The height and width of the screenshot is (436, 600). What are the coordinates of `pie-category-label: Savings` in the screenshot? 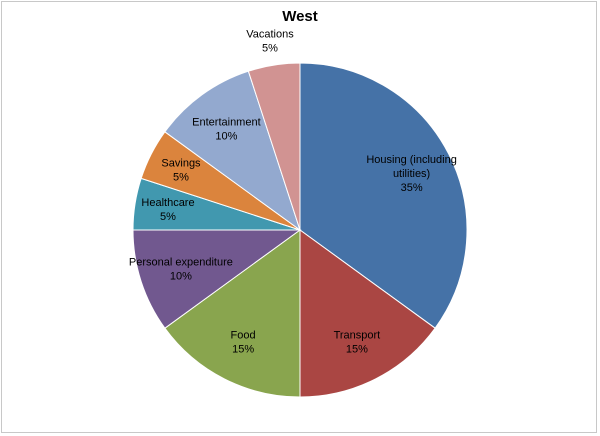 It's located at (181, 163).